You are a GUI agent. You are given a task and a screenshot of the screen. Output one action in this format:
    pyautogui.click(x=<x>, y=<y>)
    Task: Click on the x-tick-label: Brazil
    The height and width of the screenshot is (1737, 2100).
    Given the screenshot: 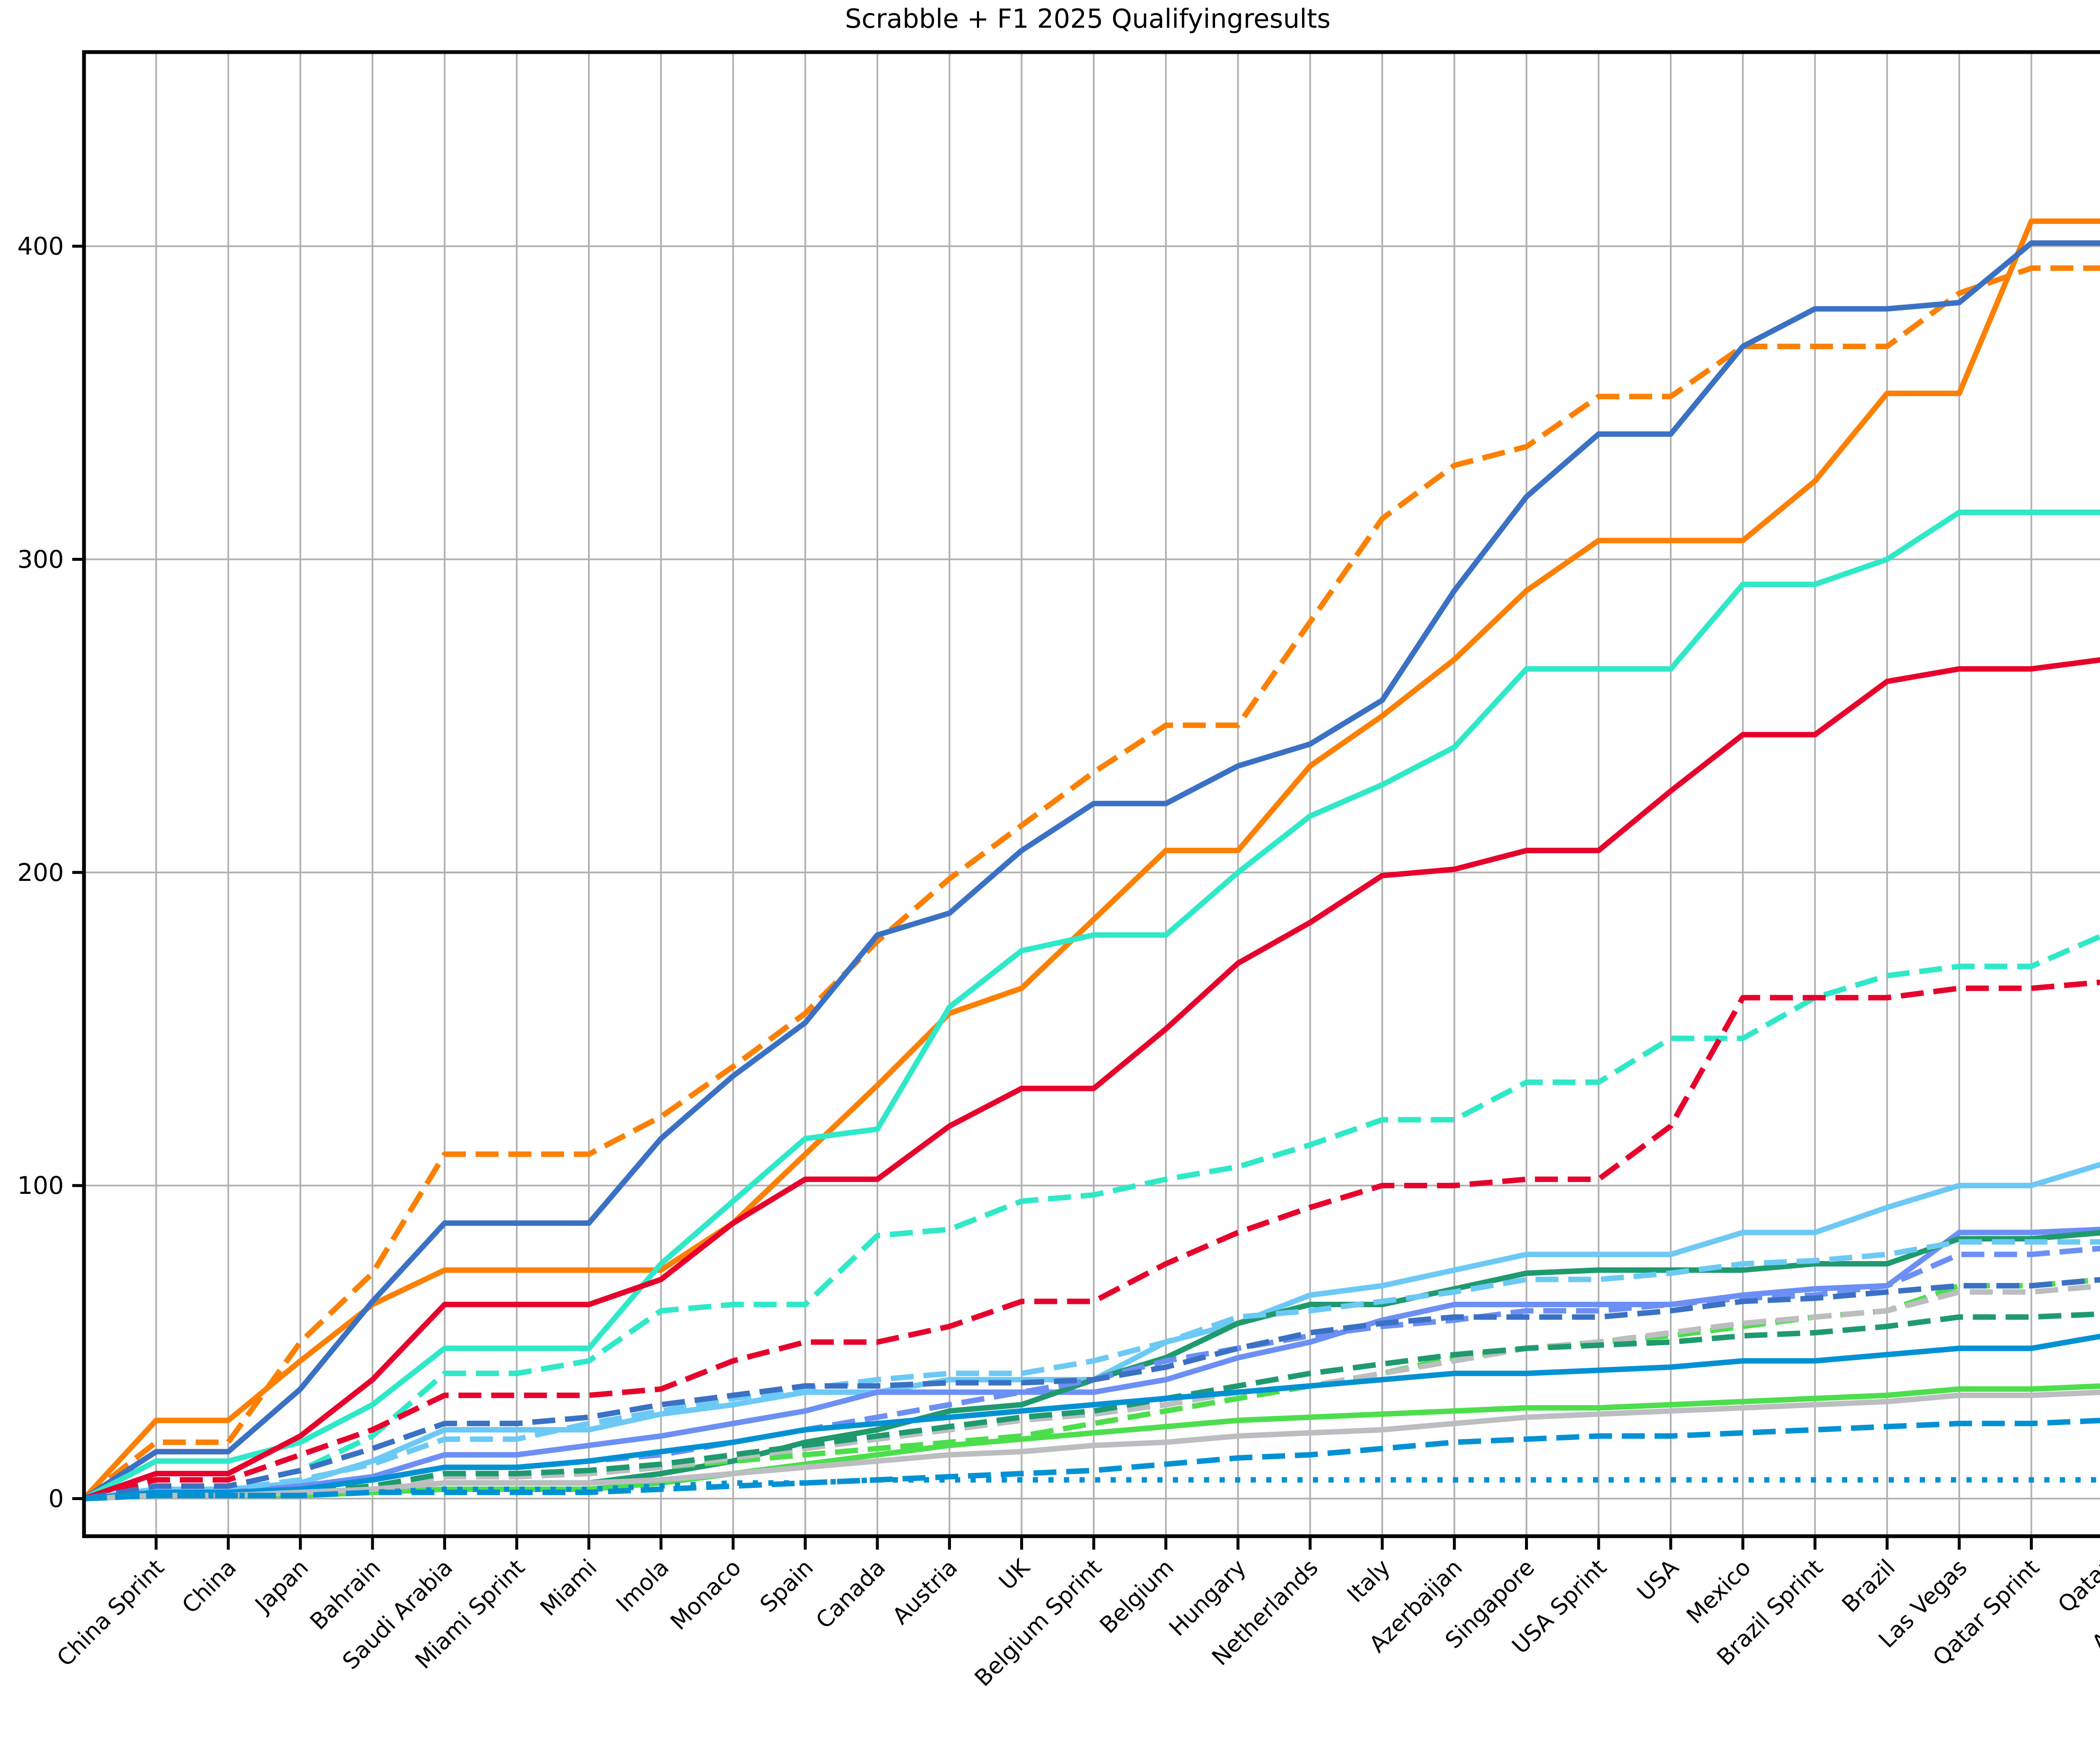 What is the action you would take?
    pyautogui.click(x=1868, y=1586)
    